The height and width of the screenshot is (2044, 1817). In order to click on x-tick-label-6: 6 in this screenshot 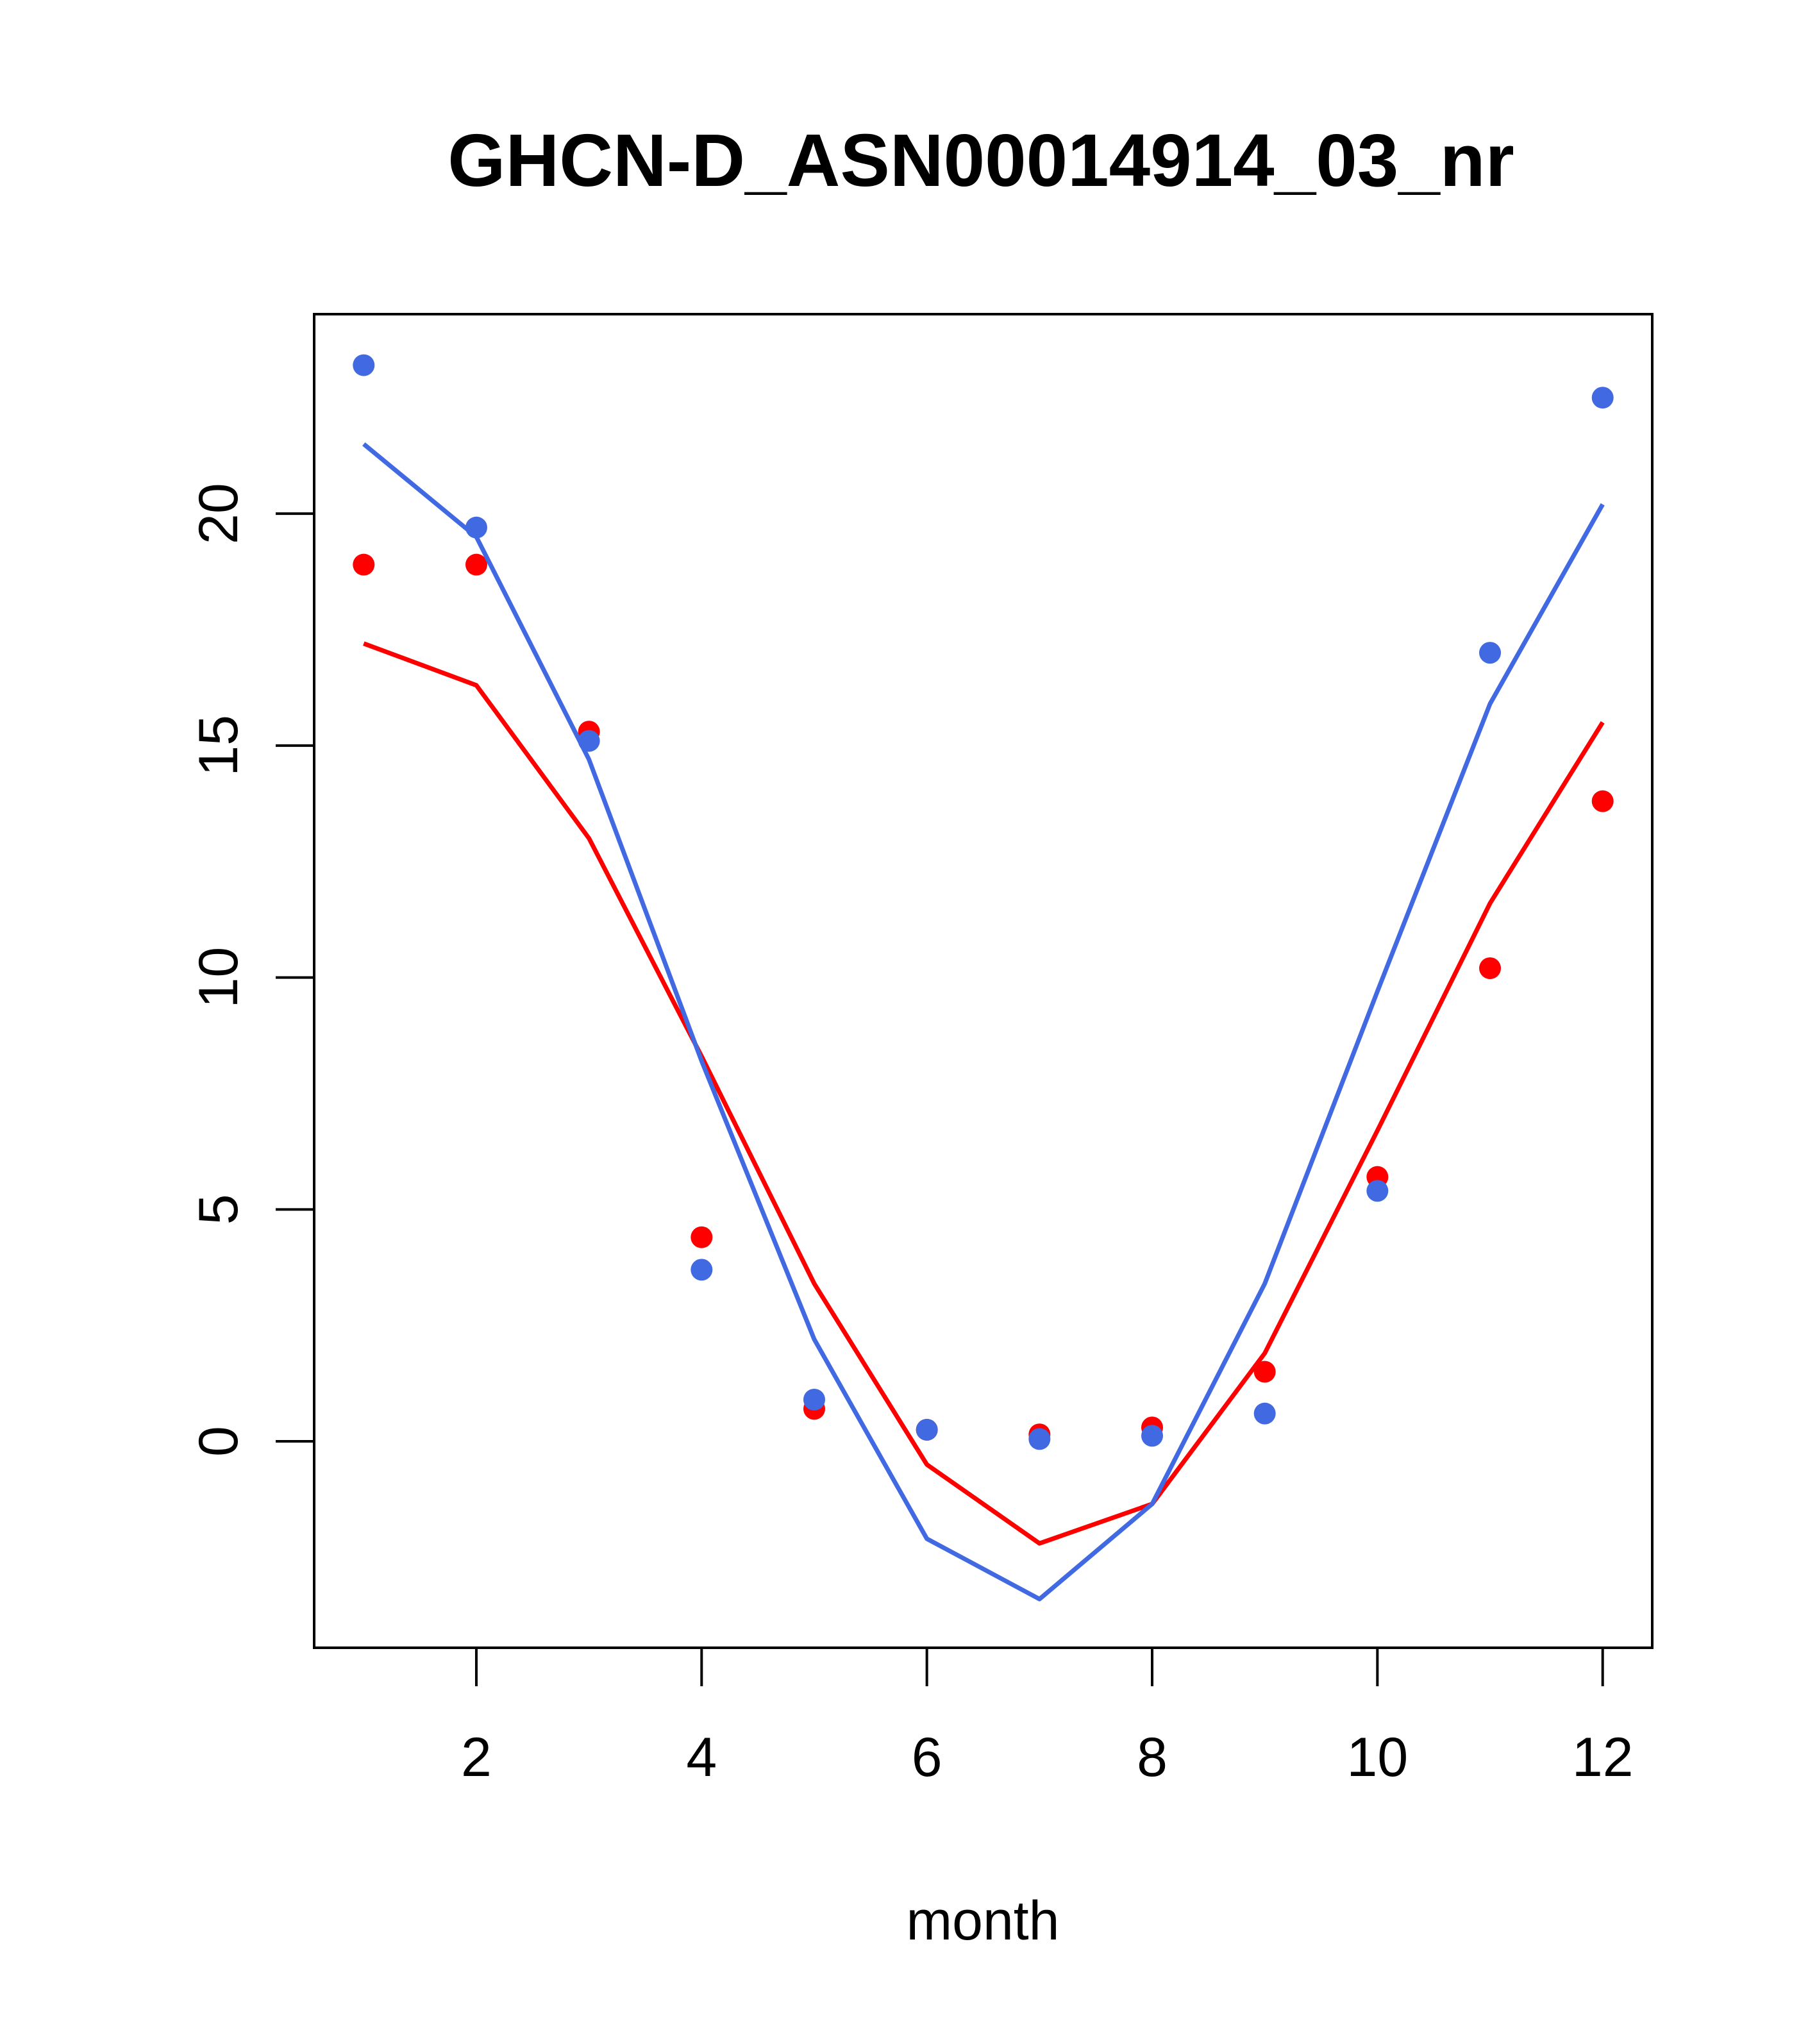, I will do `click(927, 1757)`.